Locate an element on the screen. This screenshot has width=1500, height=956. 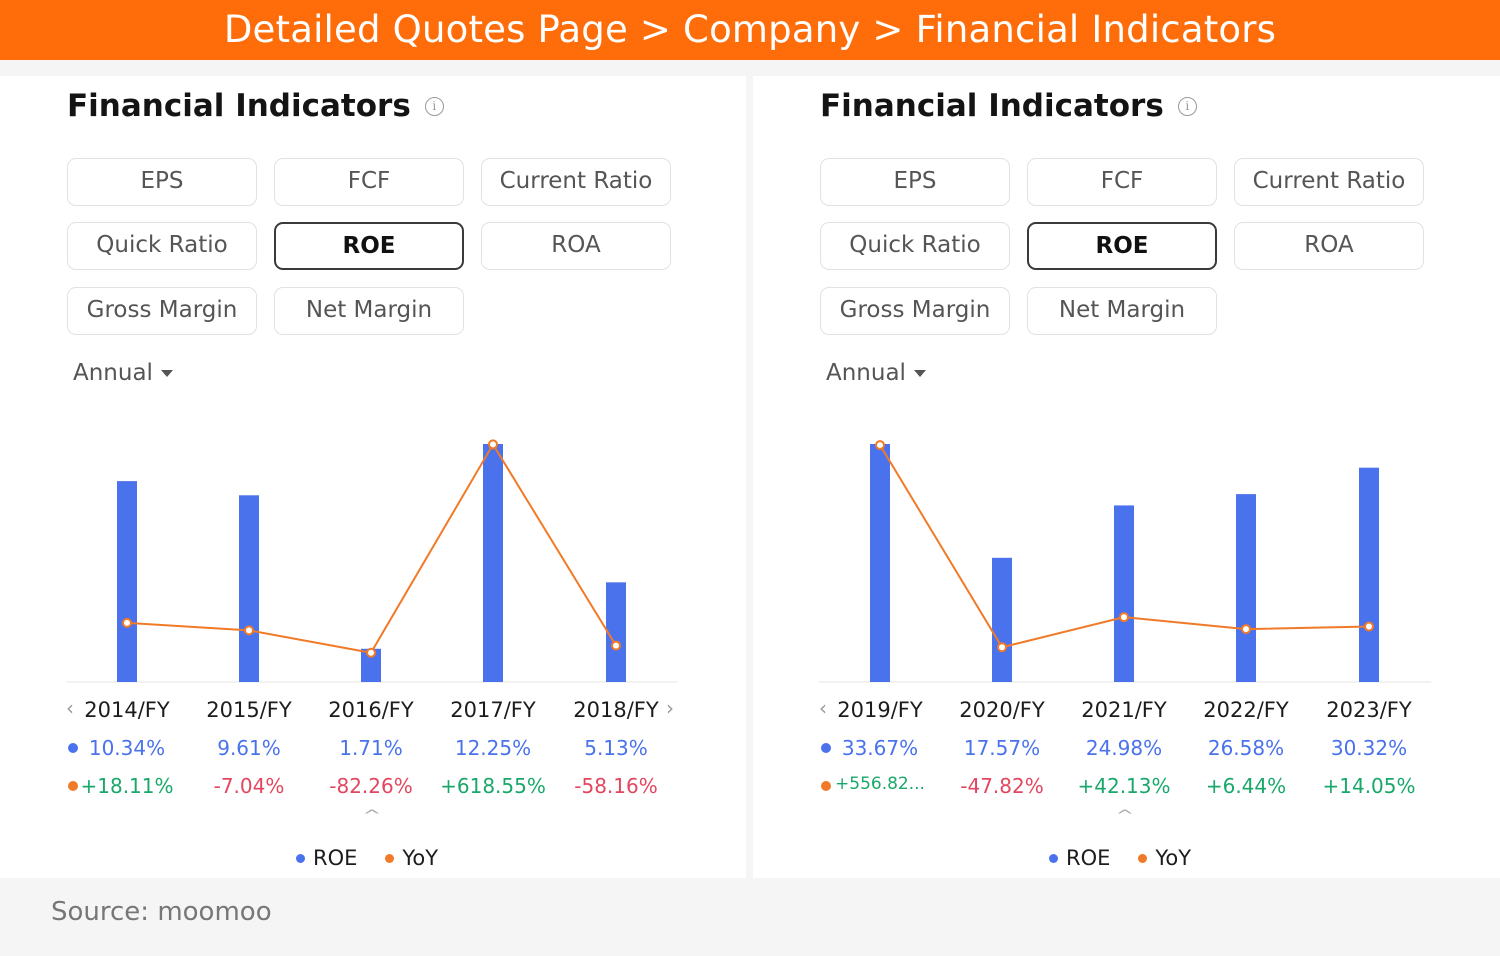
roe-cell: 9.61% is located at coordinates (249, 748).